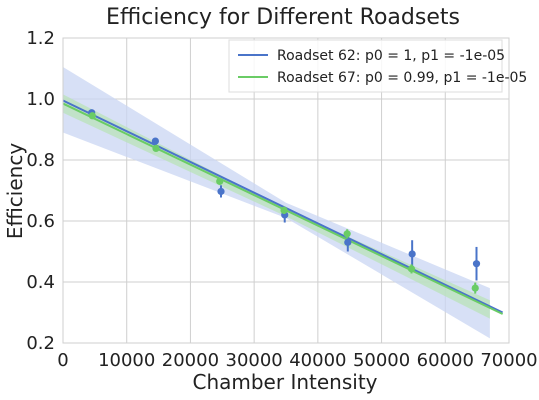 The height and width of the screenshot is (400, 539). I want to click on x-tick-label: 30000, so click(254, 360).